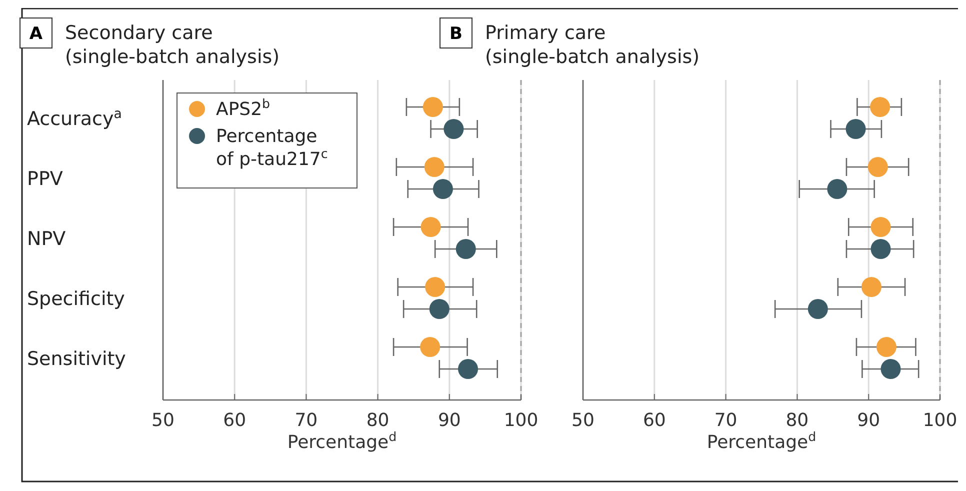 This screenshot has width=966, height=491. Describe the element at coordinates (45, 179) in the screenshot. I see `y-tick-label: PPV` at that location.